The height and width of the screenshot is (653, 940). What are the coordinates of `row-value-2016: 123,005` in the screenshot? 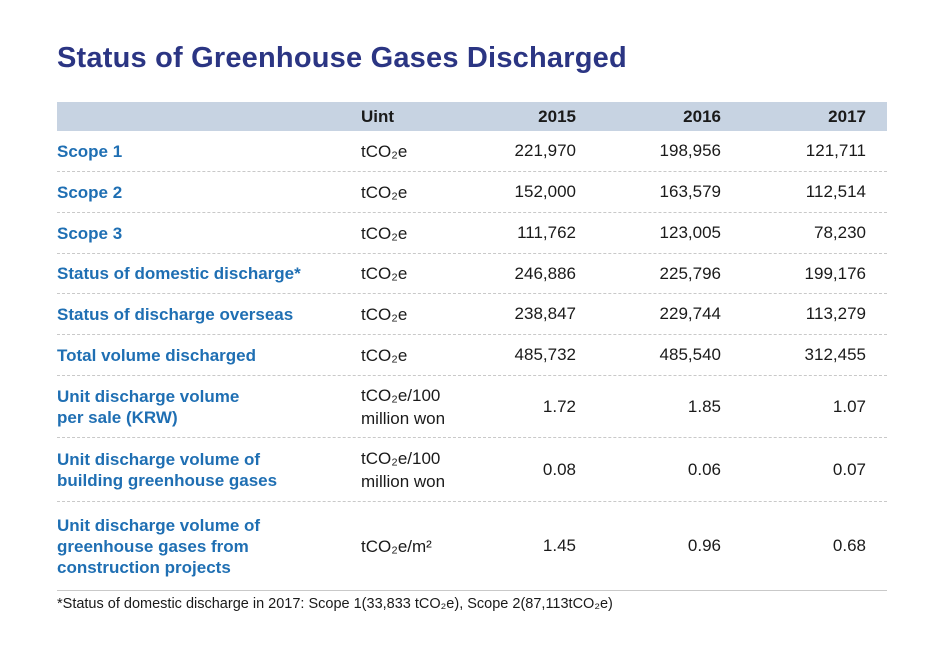 It's located at (690, 232).